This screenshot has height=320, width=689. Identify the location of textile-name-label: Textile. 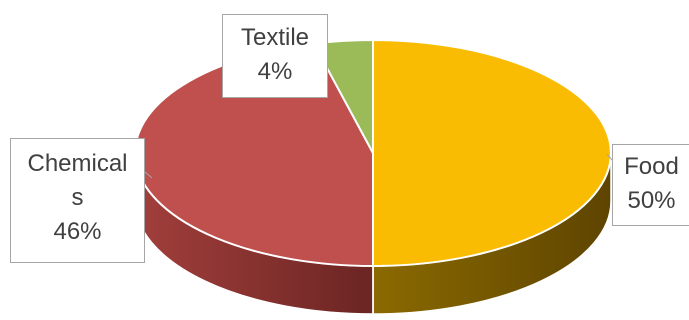
(275, 37).